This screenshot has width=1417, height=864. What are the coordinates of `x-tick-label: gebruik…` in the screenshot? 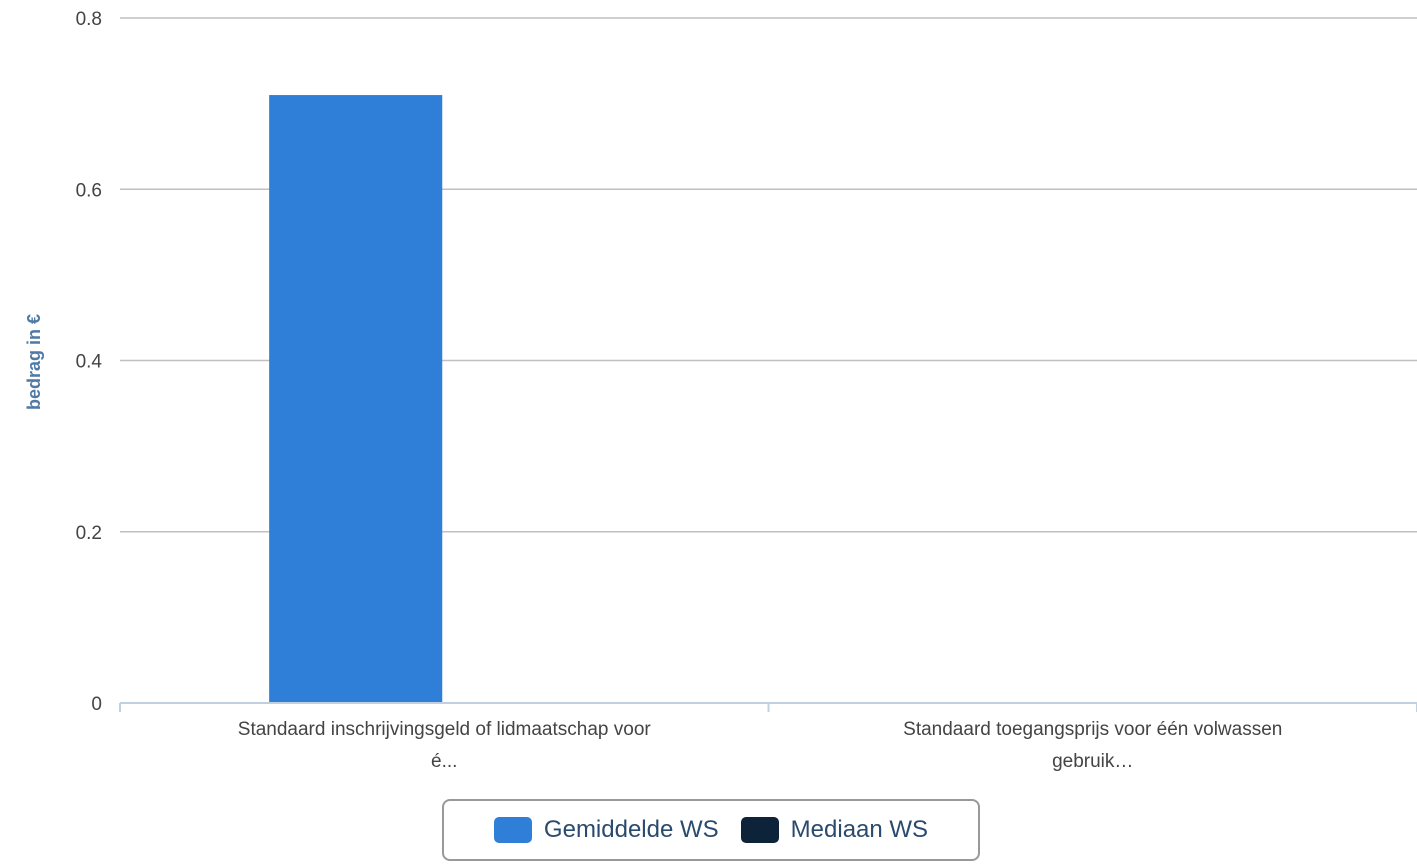 It's located at (1092, 761).